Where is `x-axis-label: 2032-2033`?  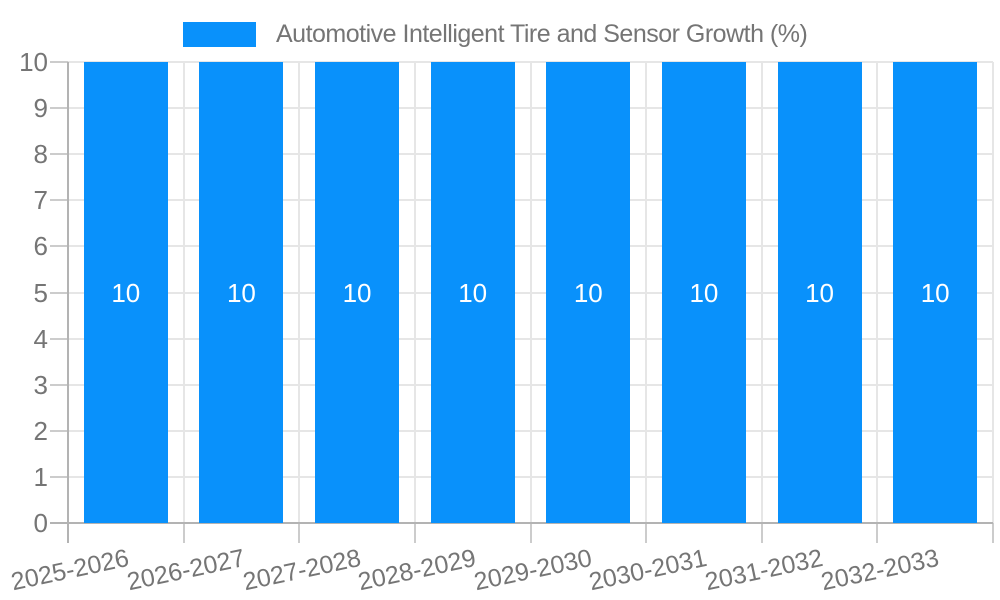
x-axis-label: 2032-2033 is located at coordinates (880, 570).